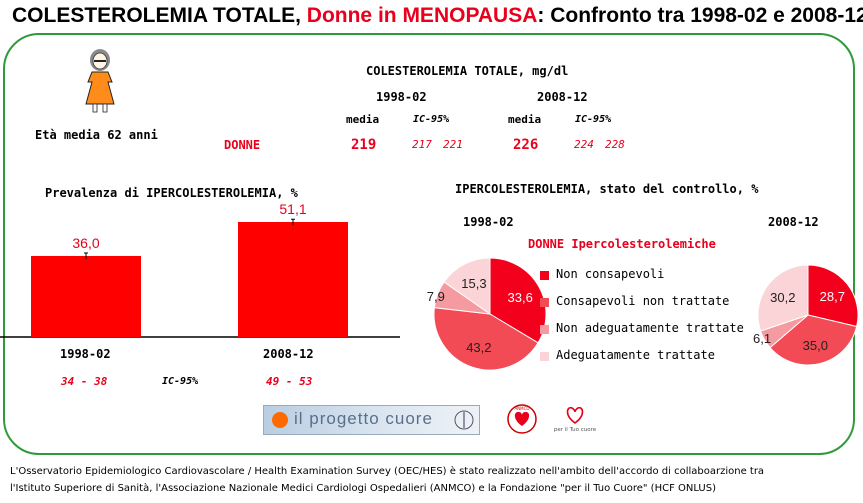 This screenshot has height=503, width=863. Describe the element at coordinates (288, 354) in the screenshot. I see `bar-category-2008: 2008-12` at that location.